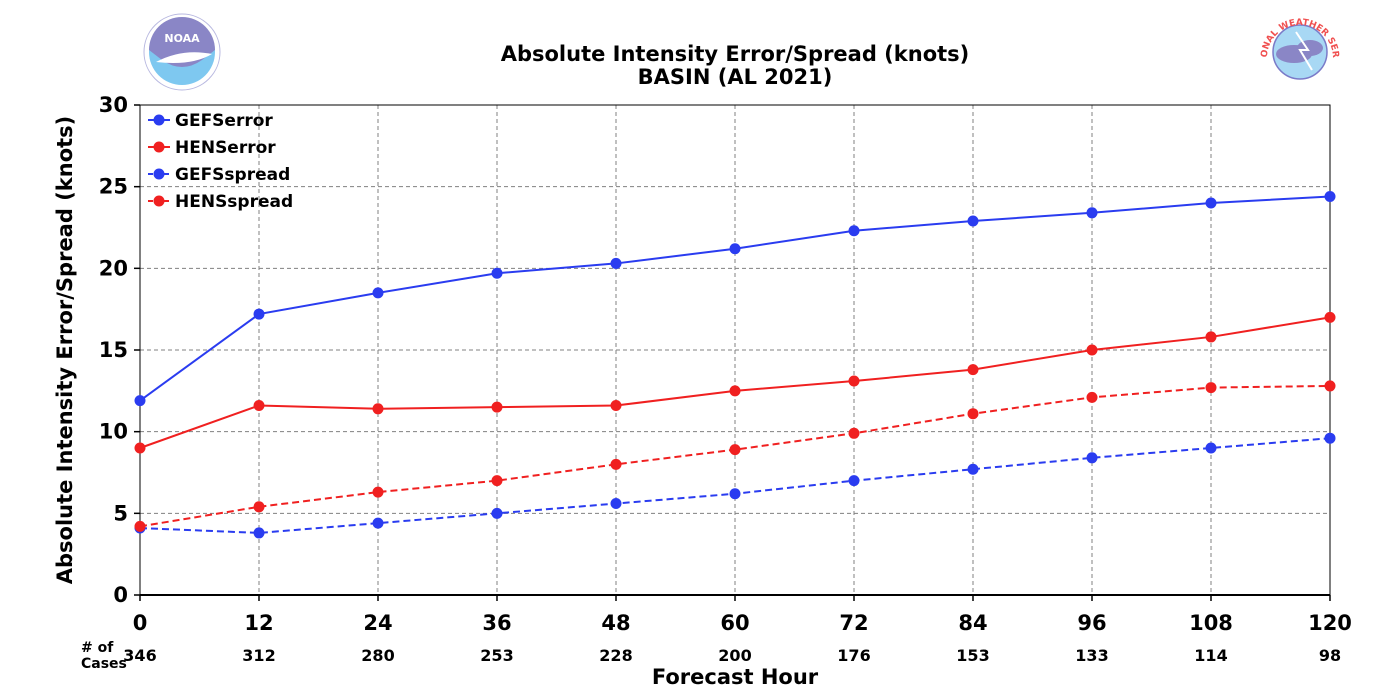 This screenshot has width=1400, height=700. What do you see at coordinates (113, 268) in the screenshot?
I see `y-tick-label: 20` at bounding box center [113, 268].